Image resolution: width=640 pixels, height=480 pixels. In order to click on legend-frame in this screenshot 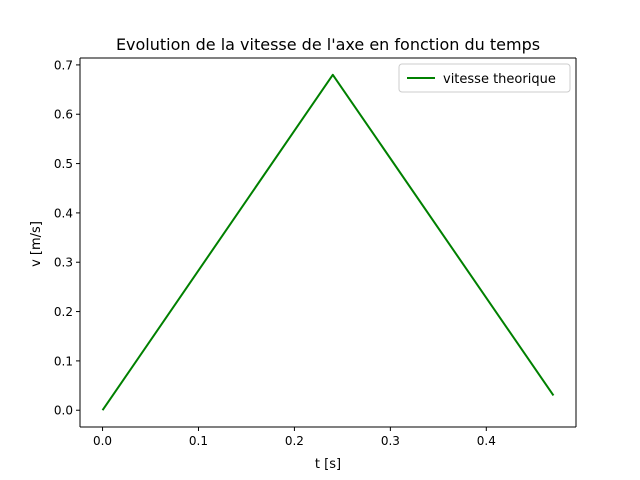, I will do `click(484, 78)`.